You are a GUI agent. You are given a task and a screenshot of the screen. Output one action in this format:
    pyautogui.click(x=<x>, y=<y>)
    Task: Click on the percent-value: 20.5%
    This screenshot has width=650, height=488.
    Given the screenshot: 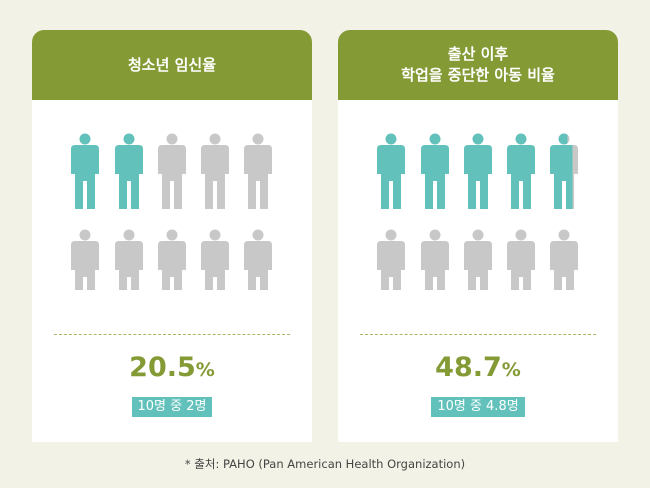 What is the action you would take?
    pyautogui.click(x=172, y=367)
    